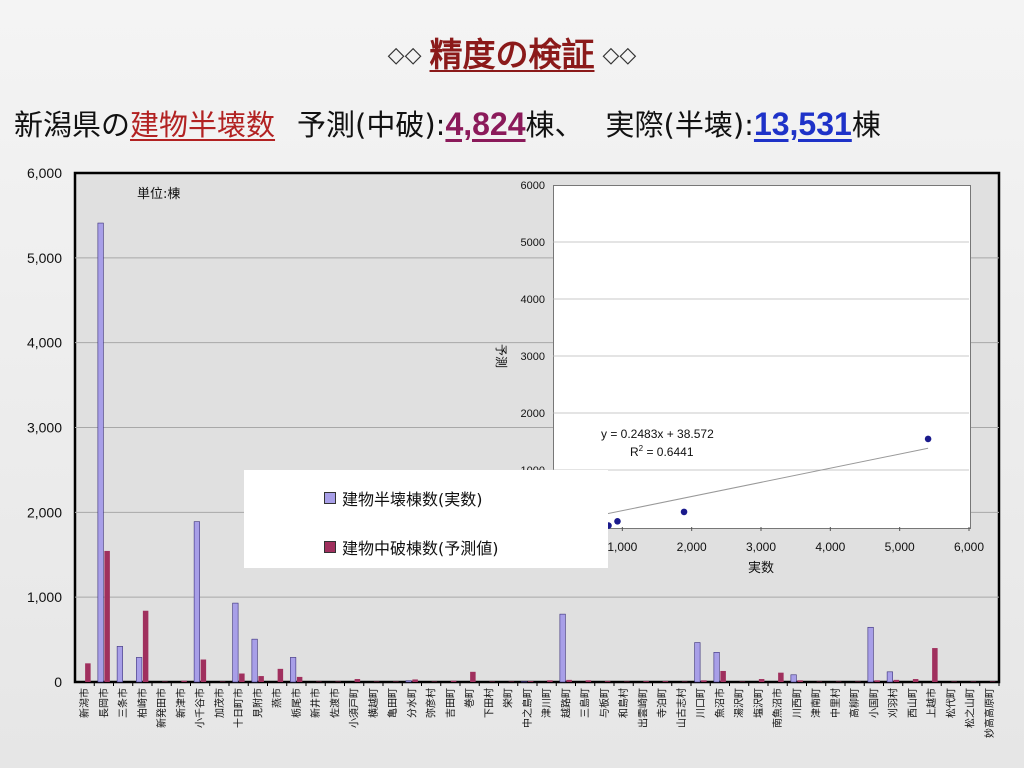 This screenshot has width=1024, height=768. Describe the element at coordinates (123, 703) in the screenshot. I see `bar-xtick-label: 三条市` at that location.